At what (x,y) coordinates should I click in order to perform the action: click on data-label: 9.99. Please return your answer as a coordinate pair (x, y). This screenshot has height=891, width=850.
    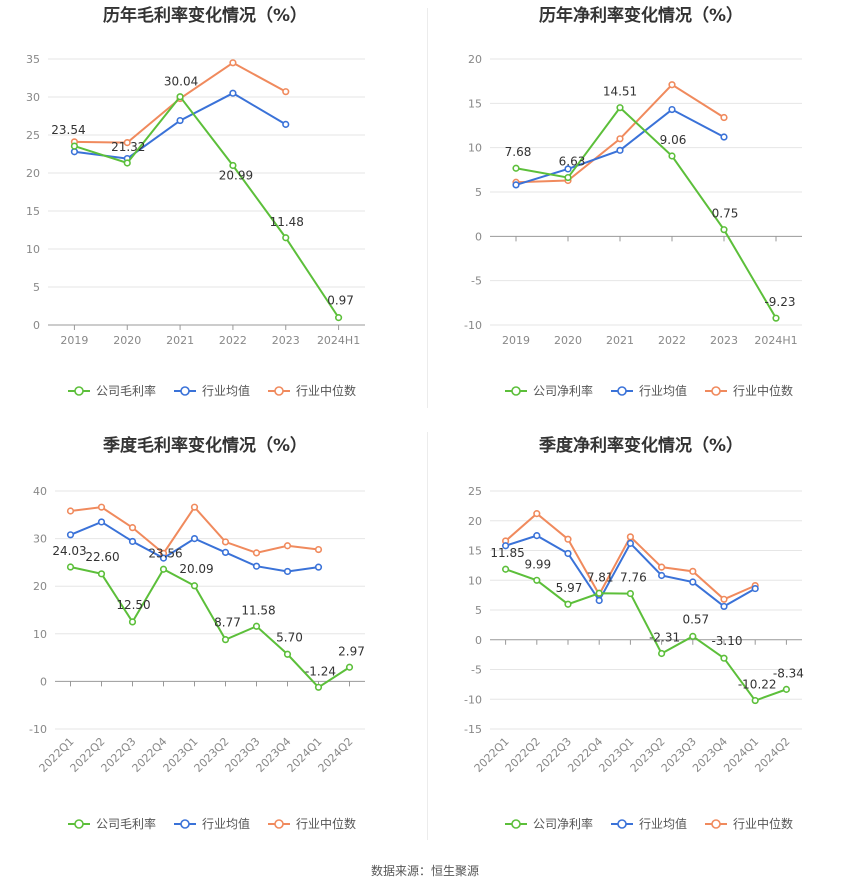
    Looking at the image, I should click on (537, 564).